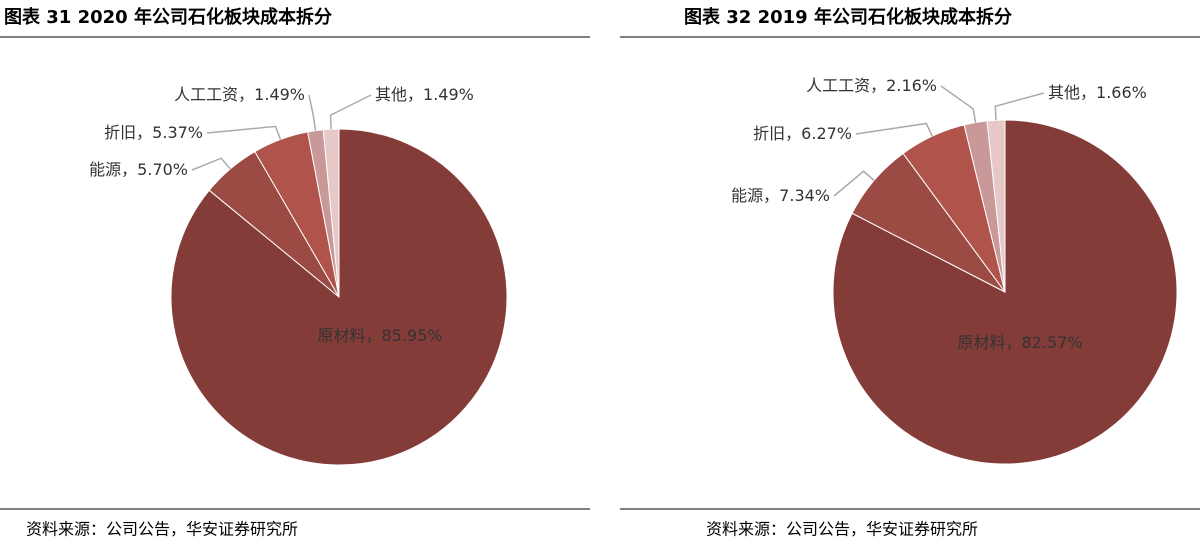  I want to click on value-label: 85.95%, so click(412, 335).